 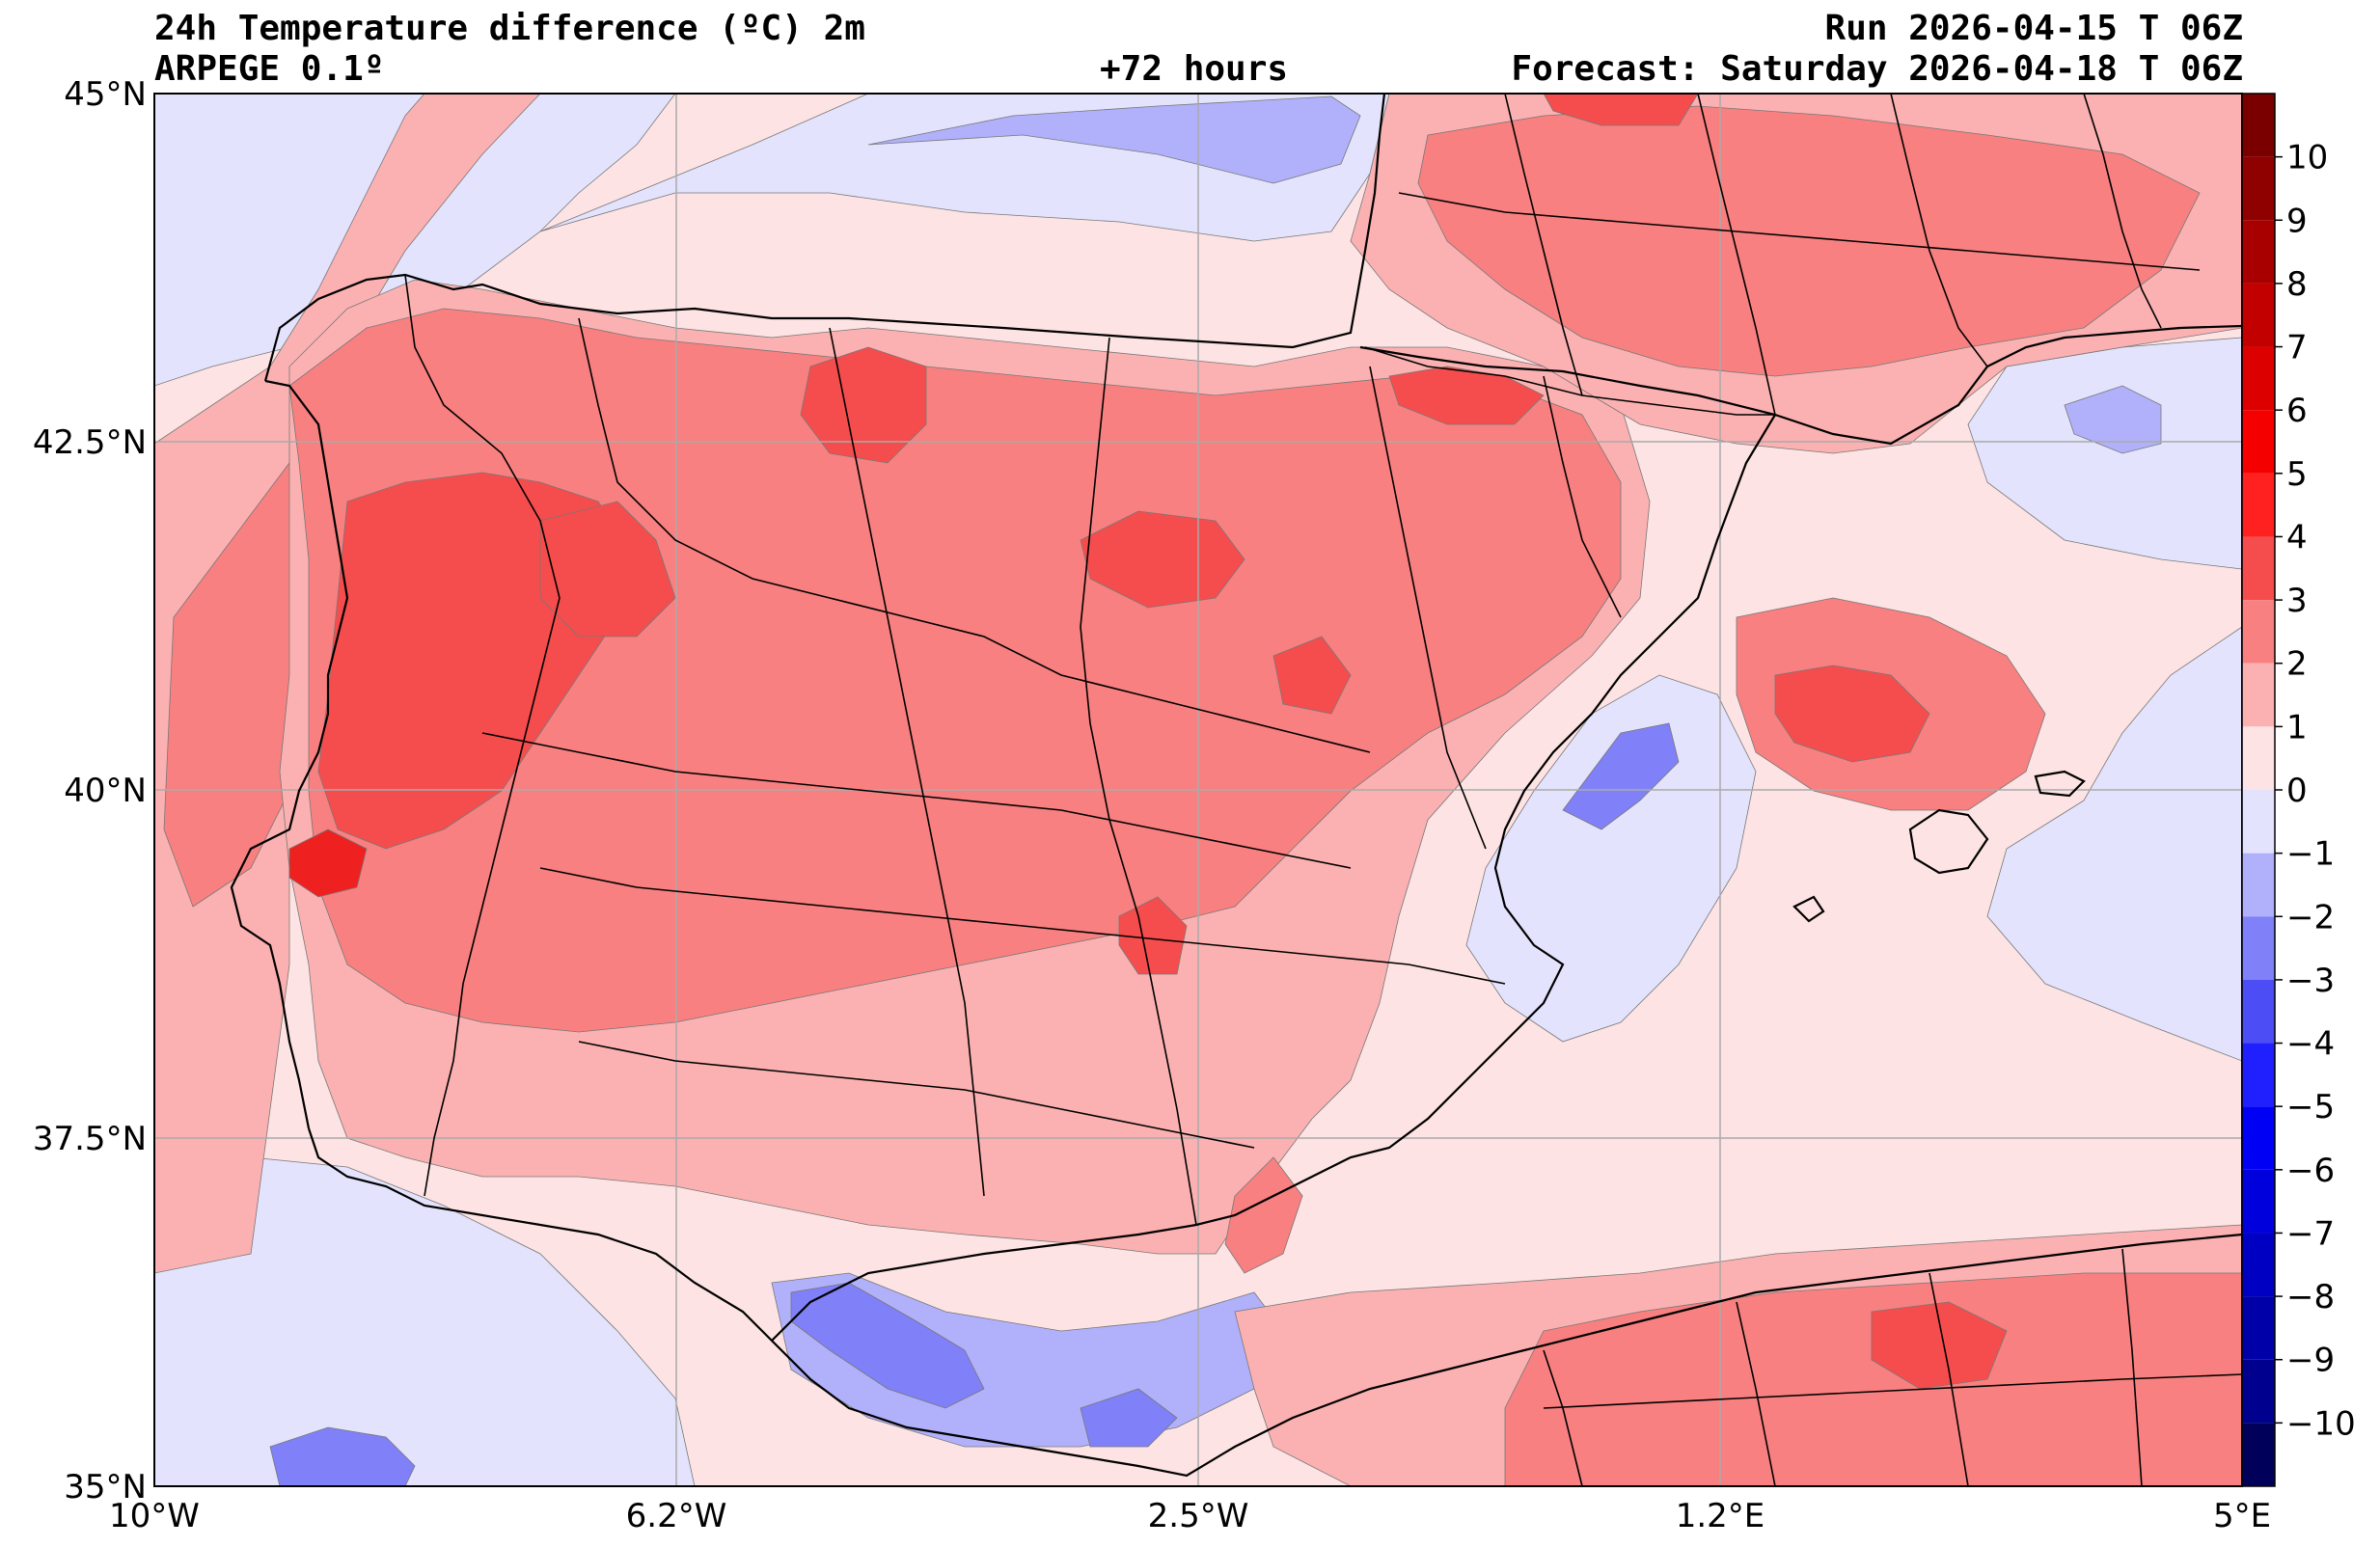 What do you see at coordinates (1611, 859) in the screenshot?
I see `balearic-sea-cool` at bounding box center [1611, 859].